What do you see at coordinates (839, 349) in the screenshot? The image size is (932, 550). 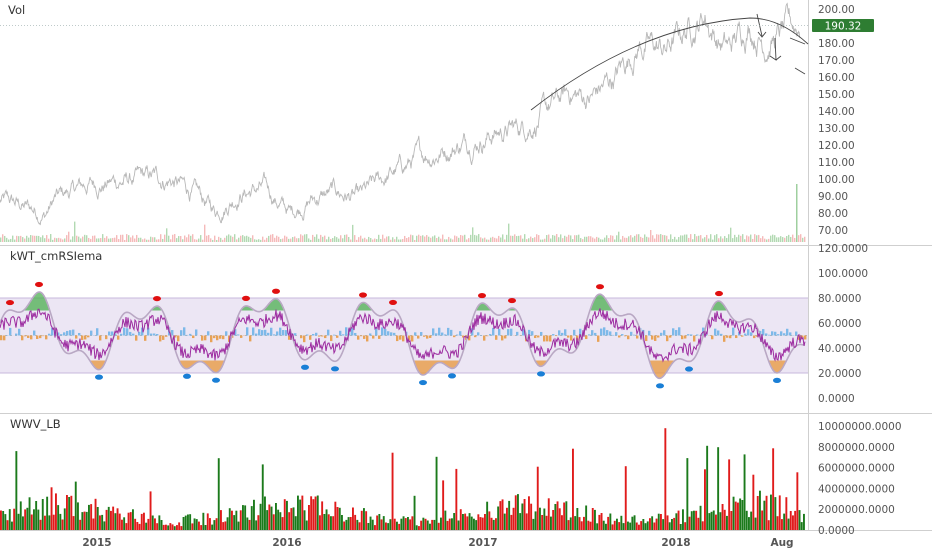 I see `oscillator-tick-label: 40.0000` at bounding box center [839, 349].